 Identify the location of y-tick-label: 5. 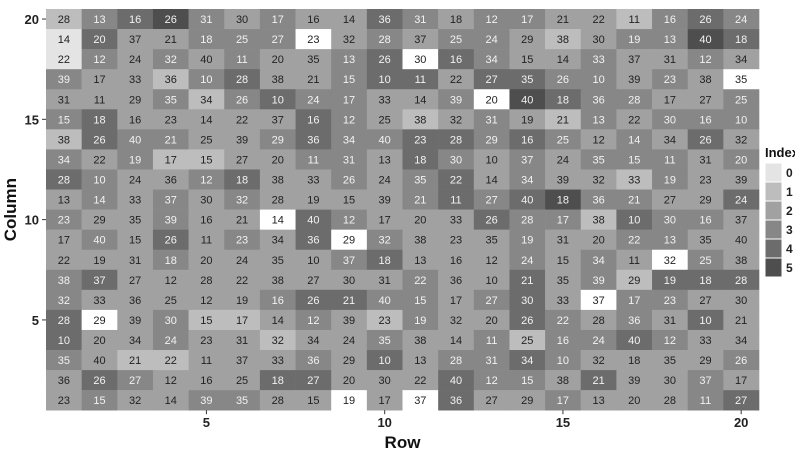
(35, 320).